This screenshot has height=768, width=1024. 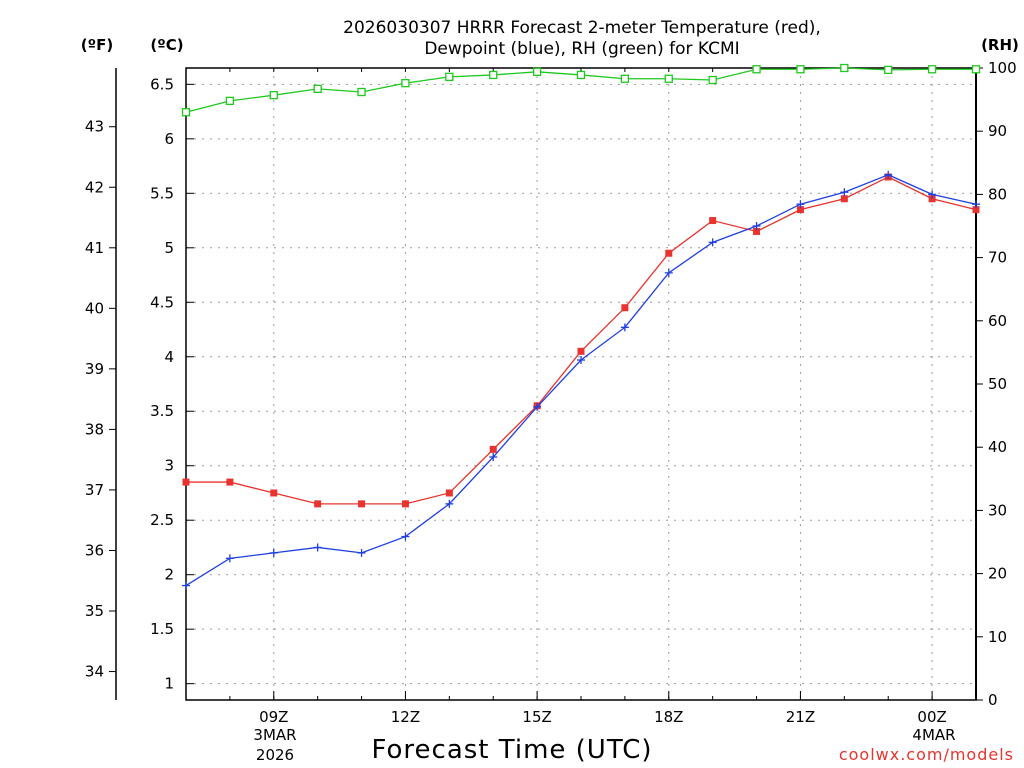 I want to click on chart-title-line-2: Dewpoint (blue), RH (green) for KCMI, so click(x=581, y=49).